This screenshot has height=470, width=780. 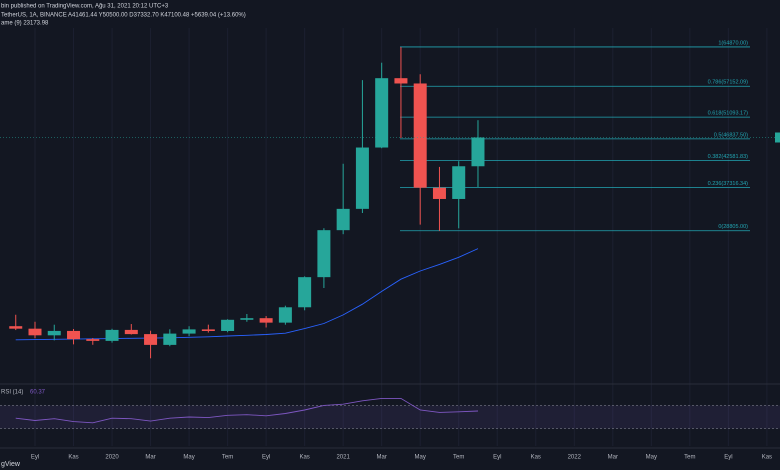 What do you see at coordinates (728, 157) in the screenshot?
I see `fib-label: 0.382(42581.83)` at bounding box center [728, 157].